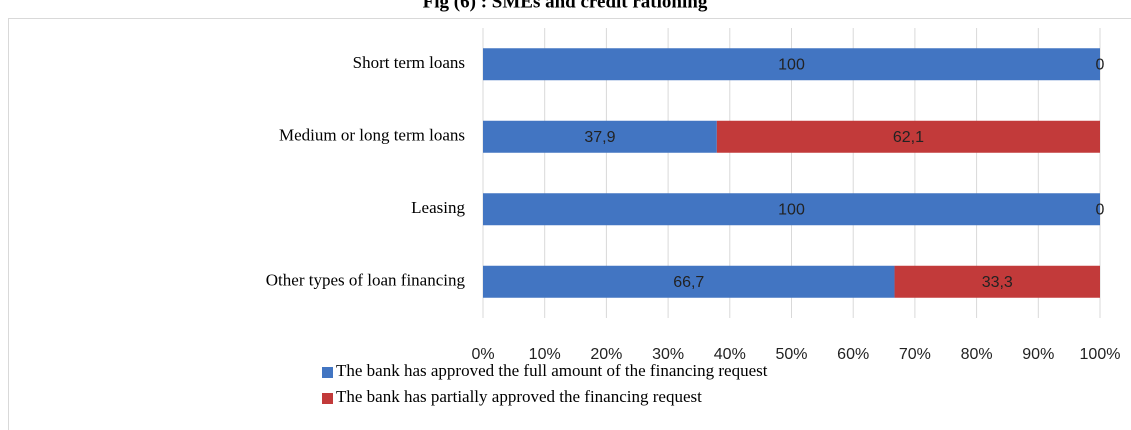 Image resolution: width=1131 pixels, height=430 pixels. I want to click on data-label: 37,9, so click(599, 137).